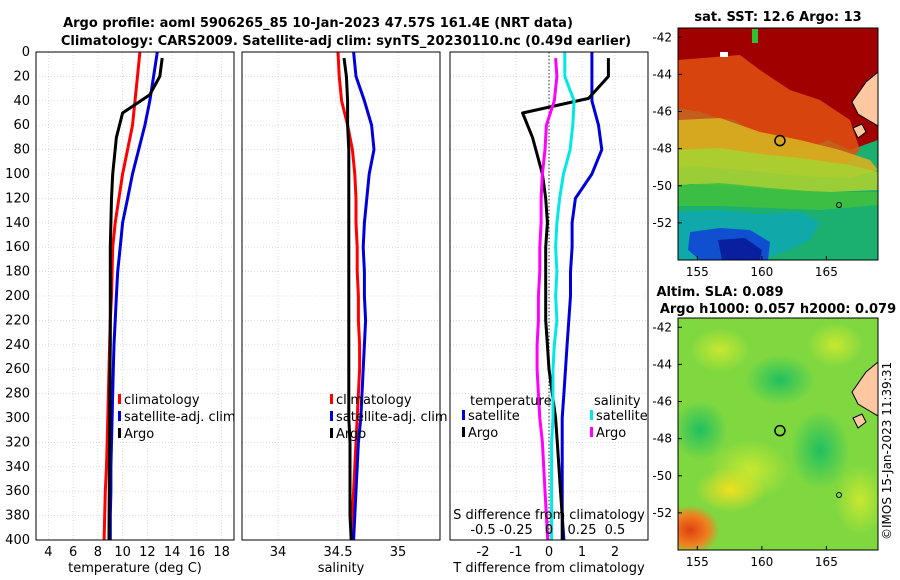  Describe the element at coordinates (17, 247) in the screenshot. I see `y-tick-label: 160` at that location.